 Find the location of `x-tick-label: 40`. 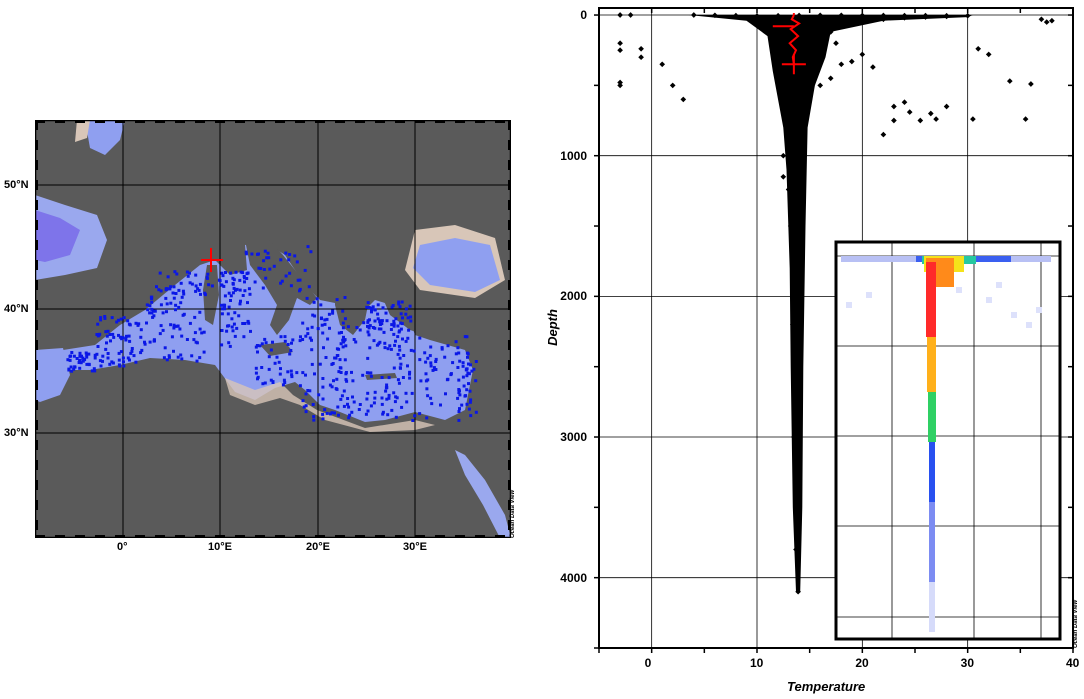

x-tick-label: 40 is located at coordinates (1073, 663).